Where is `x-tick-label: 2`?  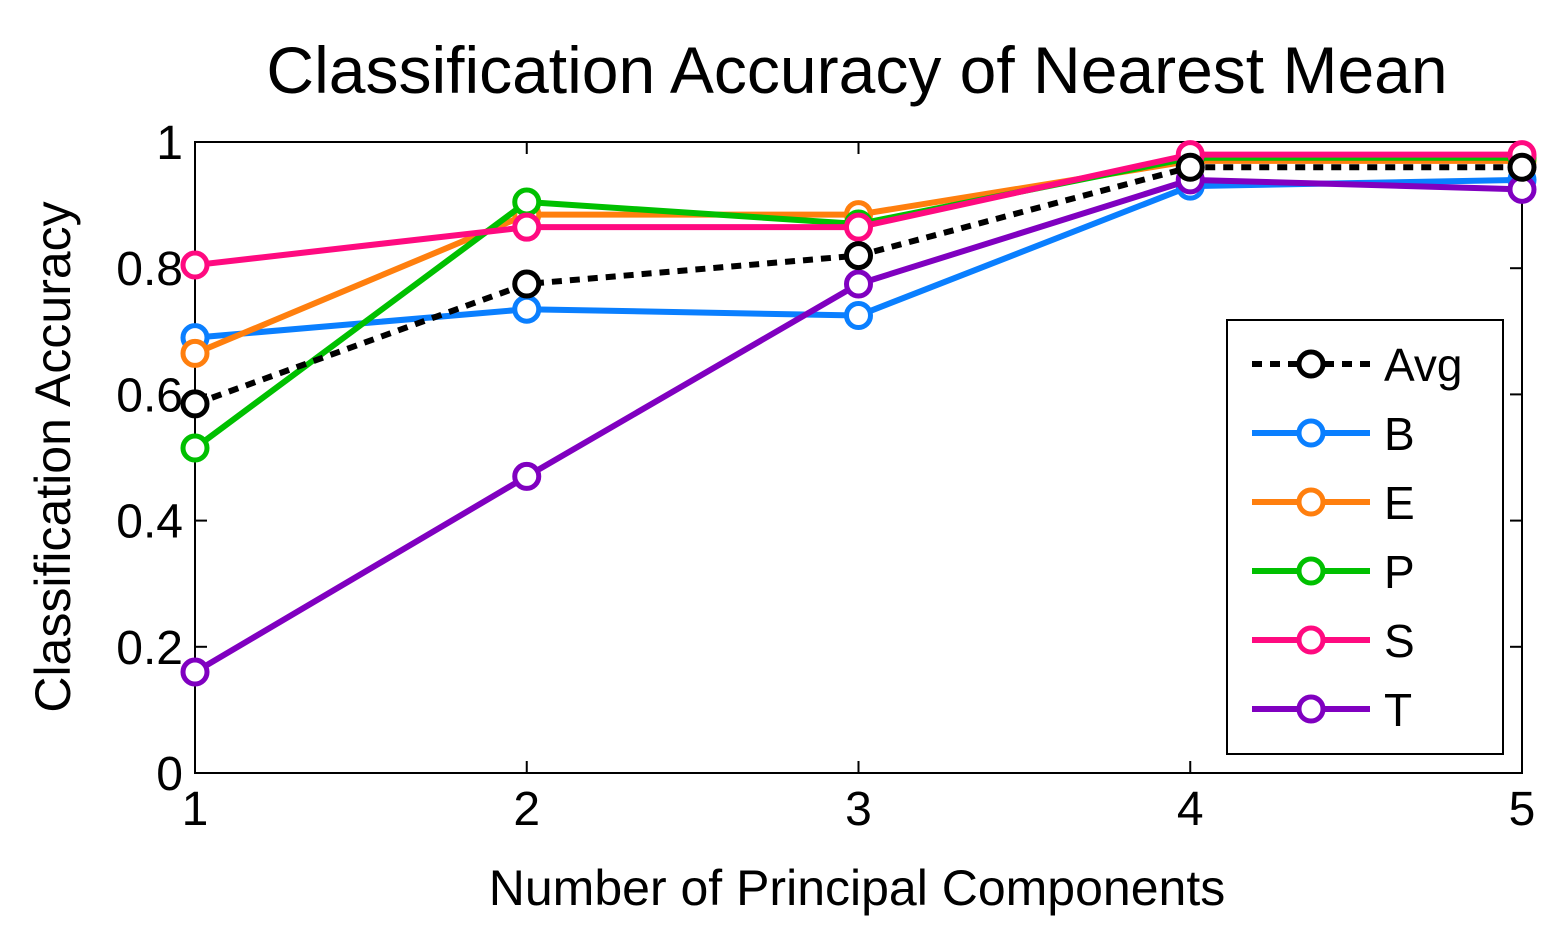 x-tick-label: 2 is located at coordinates (526, 809).